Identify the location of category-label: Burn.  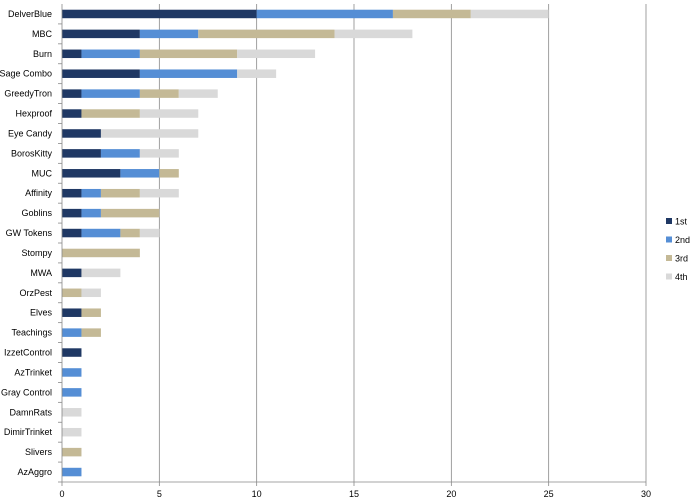
(42, 54).